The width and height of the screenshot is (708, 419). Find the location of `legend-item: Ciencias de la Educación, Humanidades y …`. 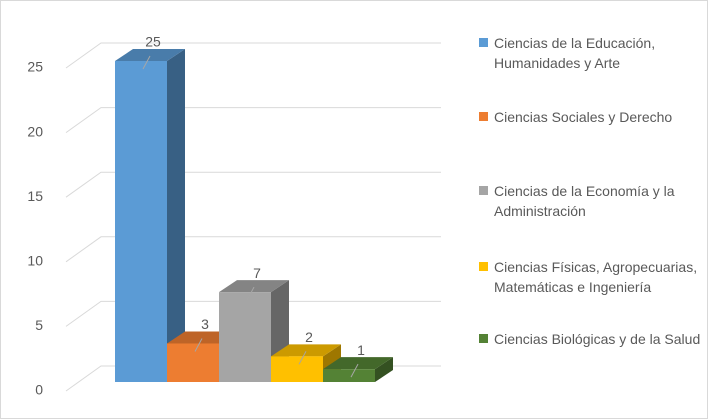

legend-item: Ciencias de la Educación, Humanidades y … is located at coordinates (590, 53).